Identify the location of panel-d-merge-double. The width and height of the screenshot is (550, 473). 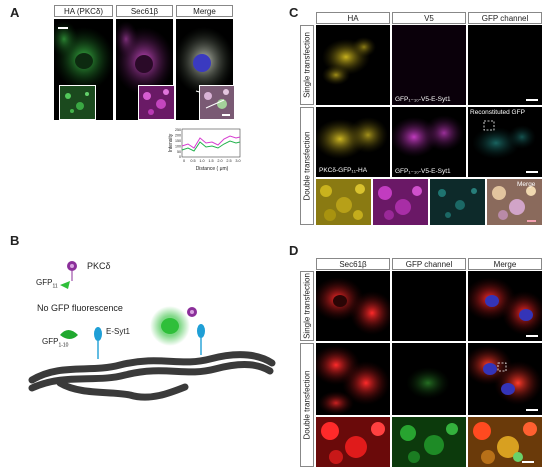
(505, 379).